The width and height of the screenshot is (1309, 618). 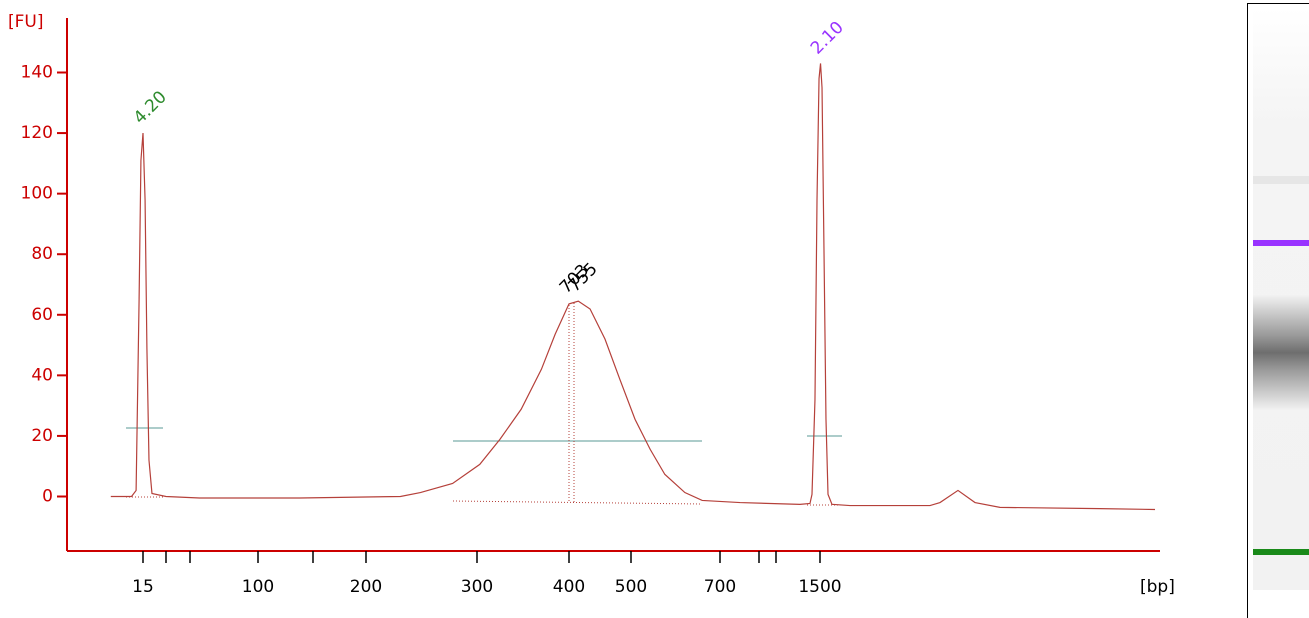 I want to click on x-tick-label: 300, so click(x=477, y=587).